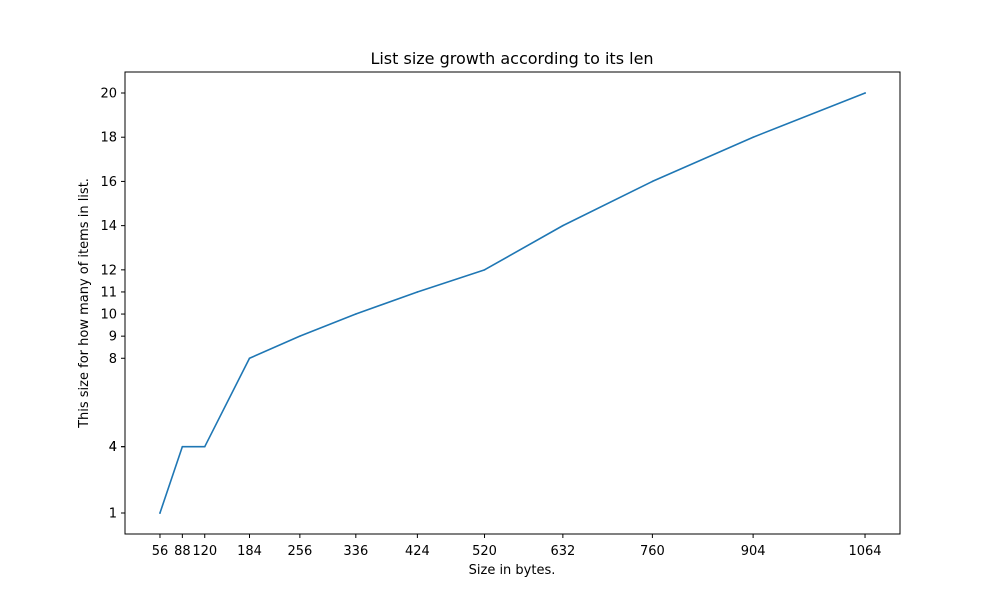 This screenshot has height=604, width=1000. Describe the element at coordinates (108, 226) in the screenshot. I see `y-tick-label: 14` at that location.